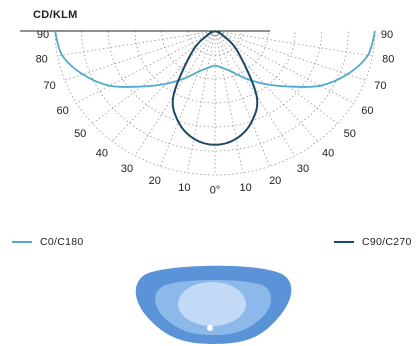  What do you see at coordinates (387, 242) in the screenshot?
I see `legend-label: C90/C270` at bounding box center [387, 242].